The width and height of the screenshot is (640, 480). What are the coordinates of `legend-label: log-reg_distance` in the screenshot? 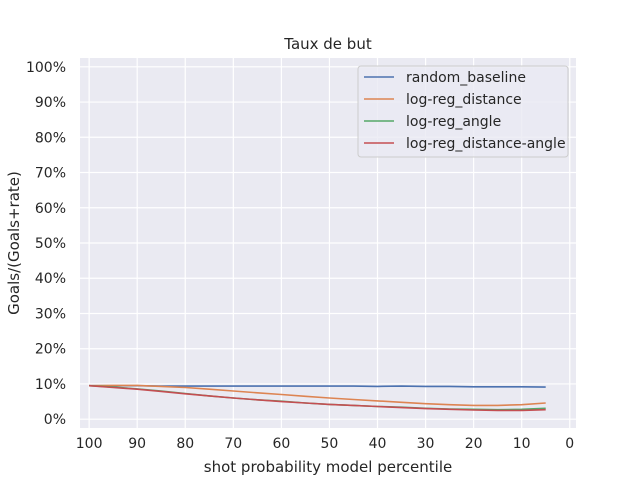 It's located at (464, 100).